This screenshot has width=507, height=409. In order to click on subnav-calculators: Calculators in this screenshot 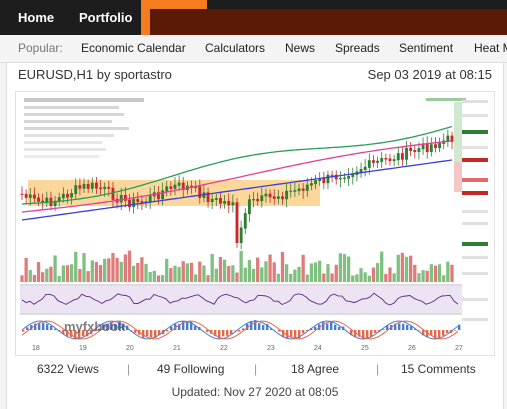, I will do `click(235, 48)`.